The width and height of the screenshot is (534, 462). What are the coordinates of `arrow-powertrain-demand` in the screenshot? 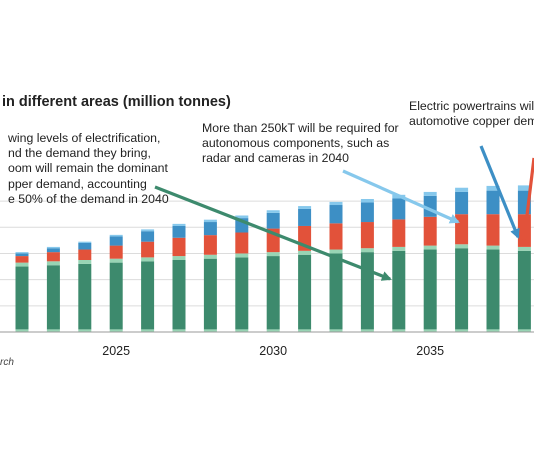 It's located at (273, 233).